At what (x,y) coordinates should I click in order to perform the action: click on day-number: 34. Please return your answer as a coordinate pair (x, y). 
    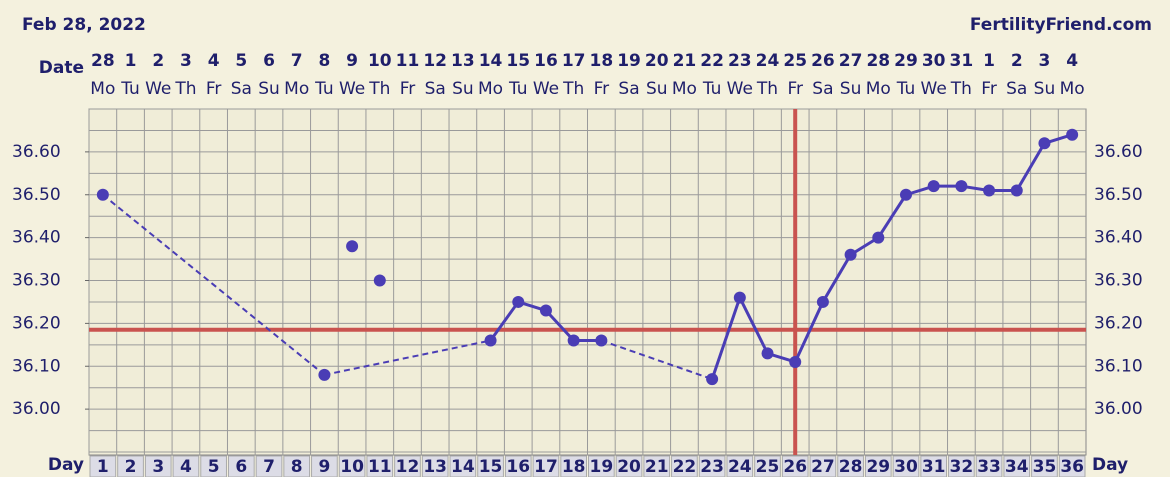
    Looking at the image, I should click on (1017, 467).